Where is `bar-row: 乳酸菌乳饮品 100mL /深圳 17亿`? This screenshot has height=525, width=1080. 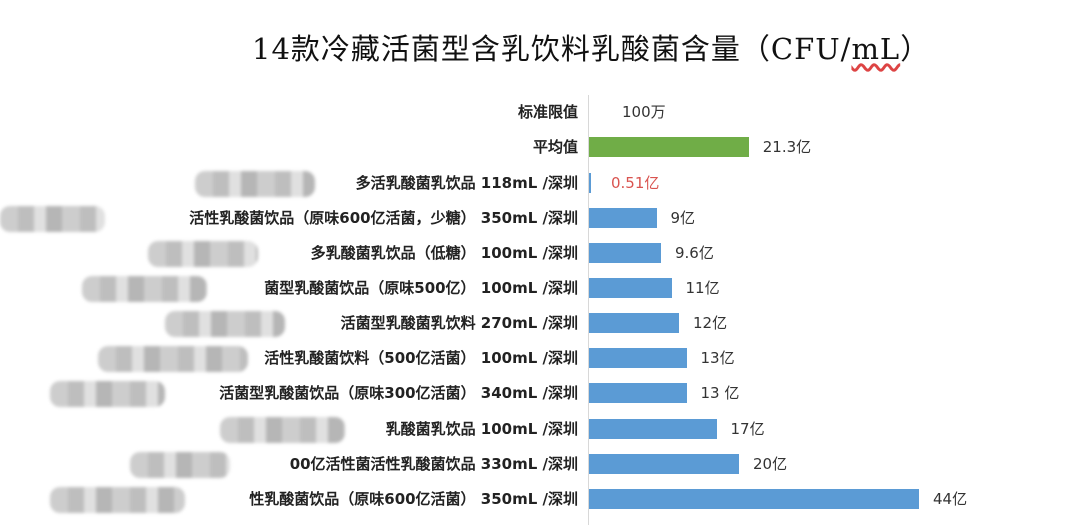 bar-row: 乳酸菌乳饮品 100mL /深圳 17亿 is located at coordinates (540, 429).